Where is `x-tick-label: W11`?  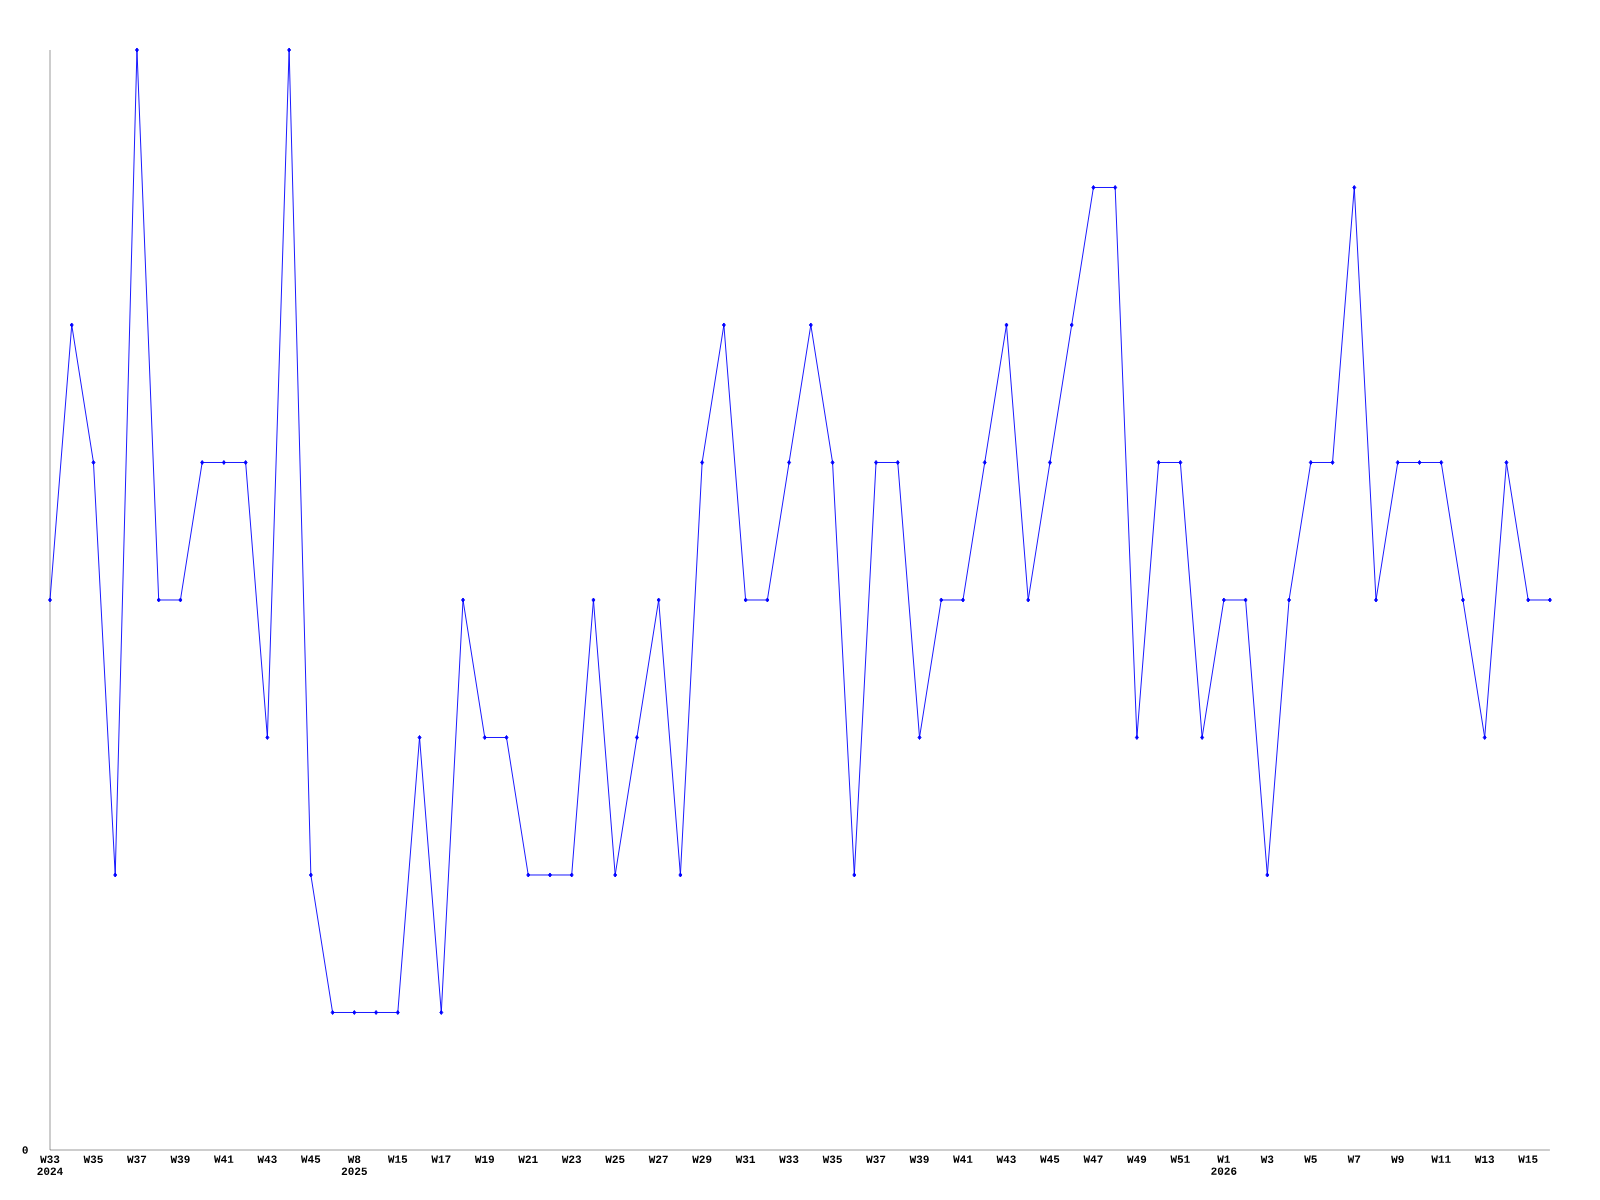 x-tick-label: W11 is located at coordinates (1441, 1159).